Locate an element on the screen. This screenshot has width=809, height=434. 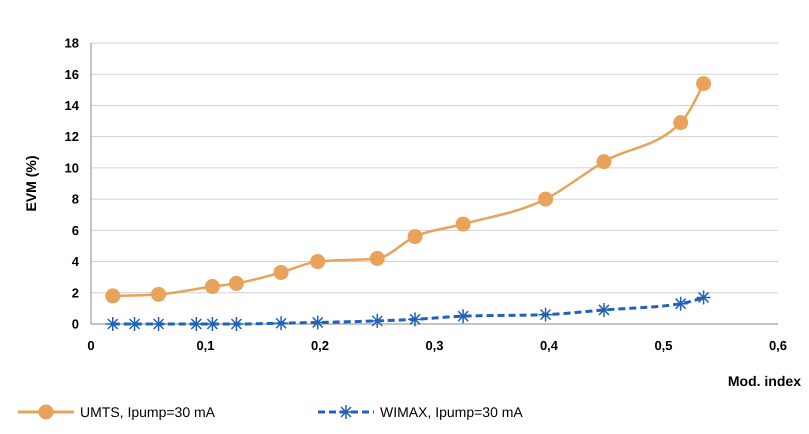
x-tick-label: 0,1 is located at coordinates (205, 345).